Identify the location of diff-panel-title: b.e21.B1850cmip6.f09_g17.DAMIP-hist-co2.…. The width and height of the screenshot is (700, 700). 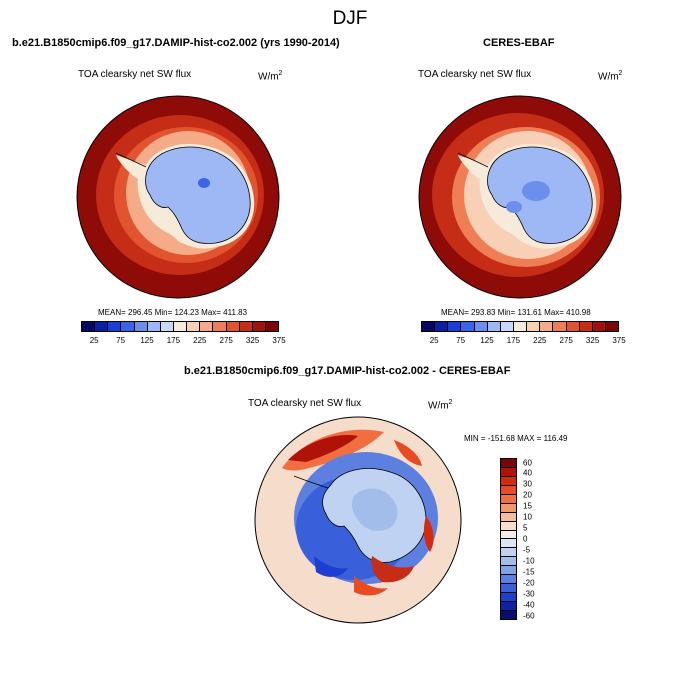
(347, 371).